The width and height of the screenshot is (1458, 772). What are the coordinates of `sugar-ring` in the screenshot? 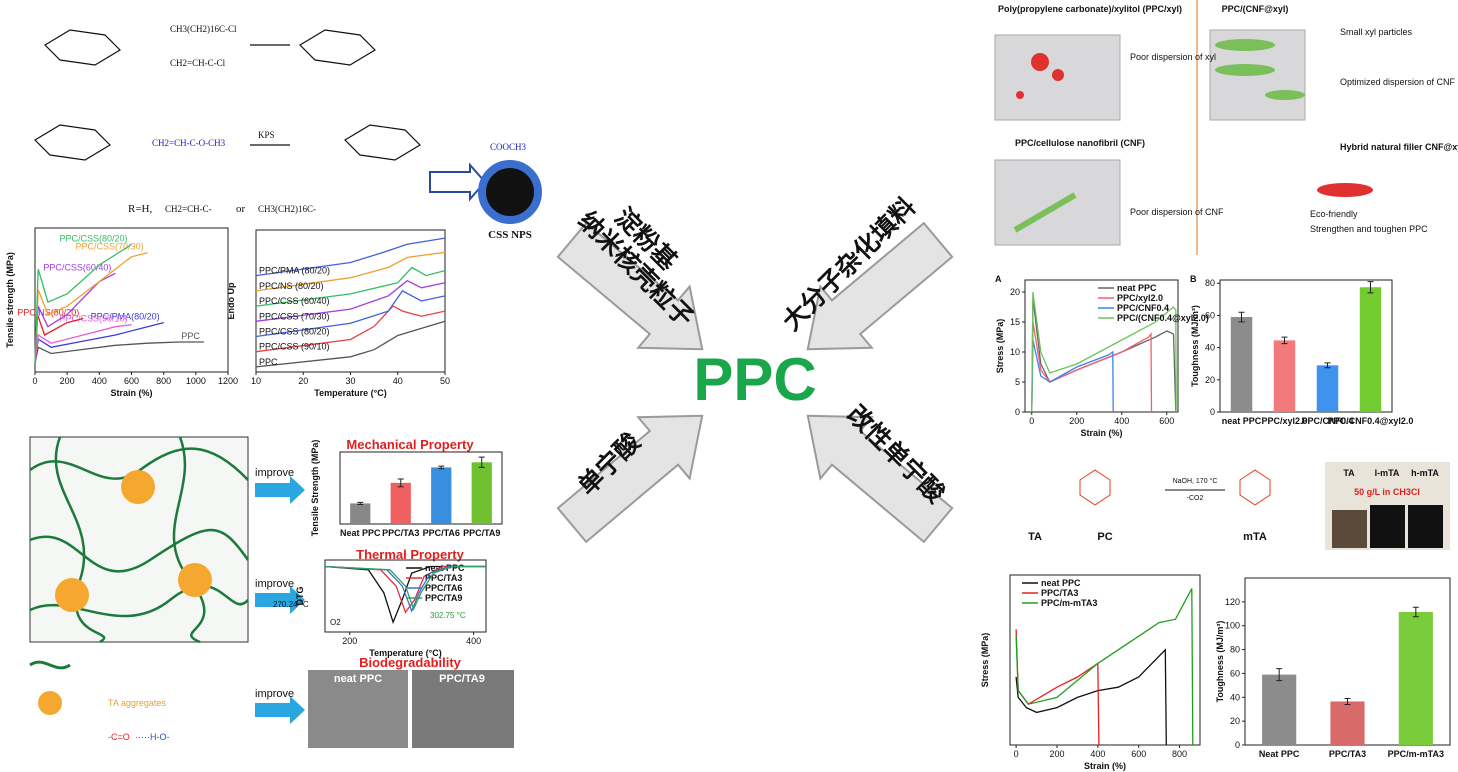 It's located at (72, 142).